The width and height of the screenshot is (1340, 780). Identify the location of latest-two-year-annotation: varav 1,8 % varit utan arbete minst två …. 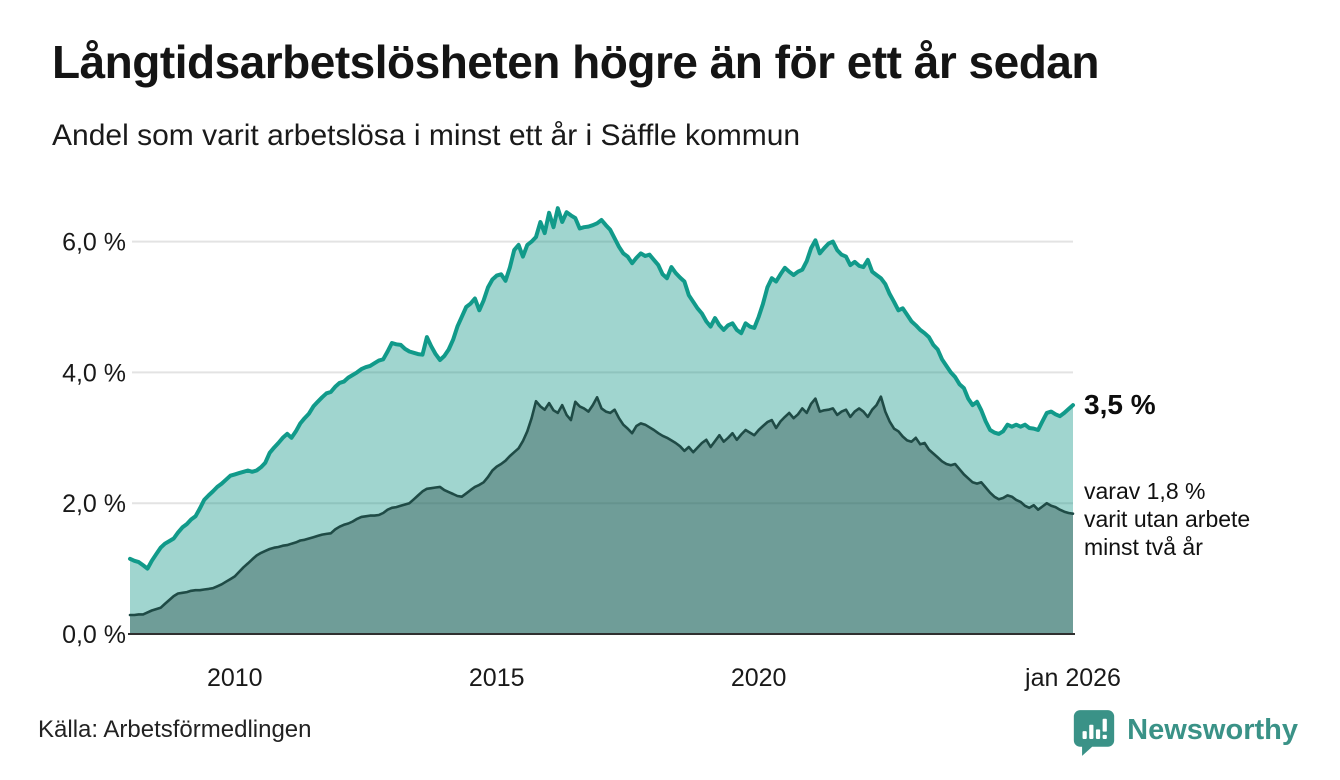
(1167, 519).